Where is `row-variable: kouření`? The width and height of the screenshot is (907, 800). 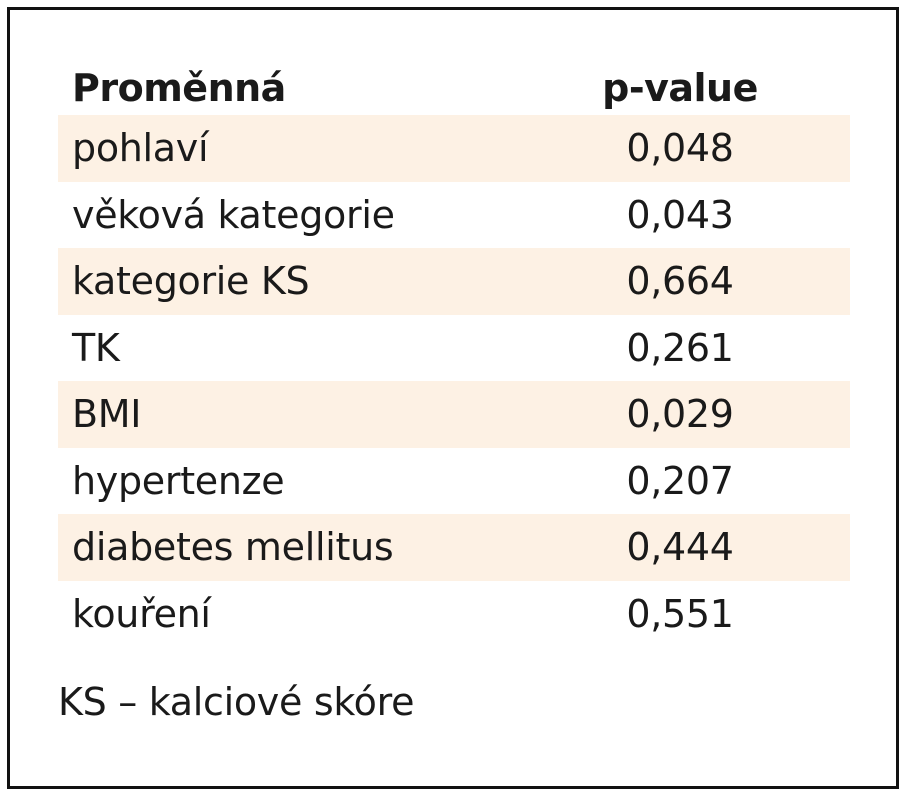 row-variable: kouření is located at coordinates (141, 613).